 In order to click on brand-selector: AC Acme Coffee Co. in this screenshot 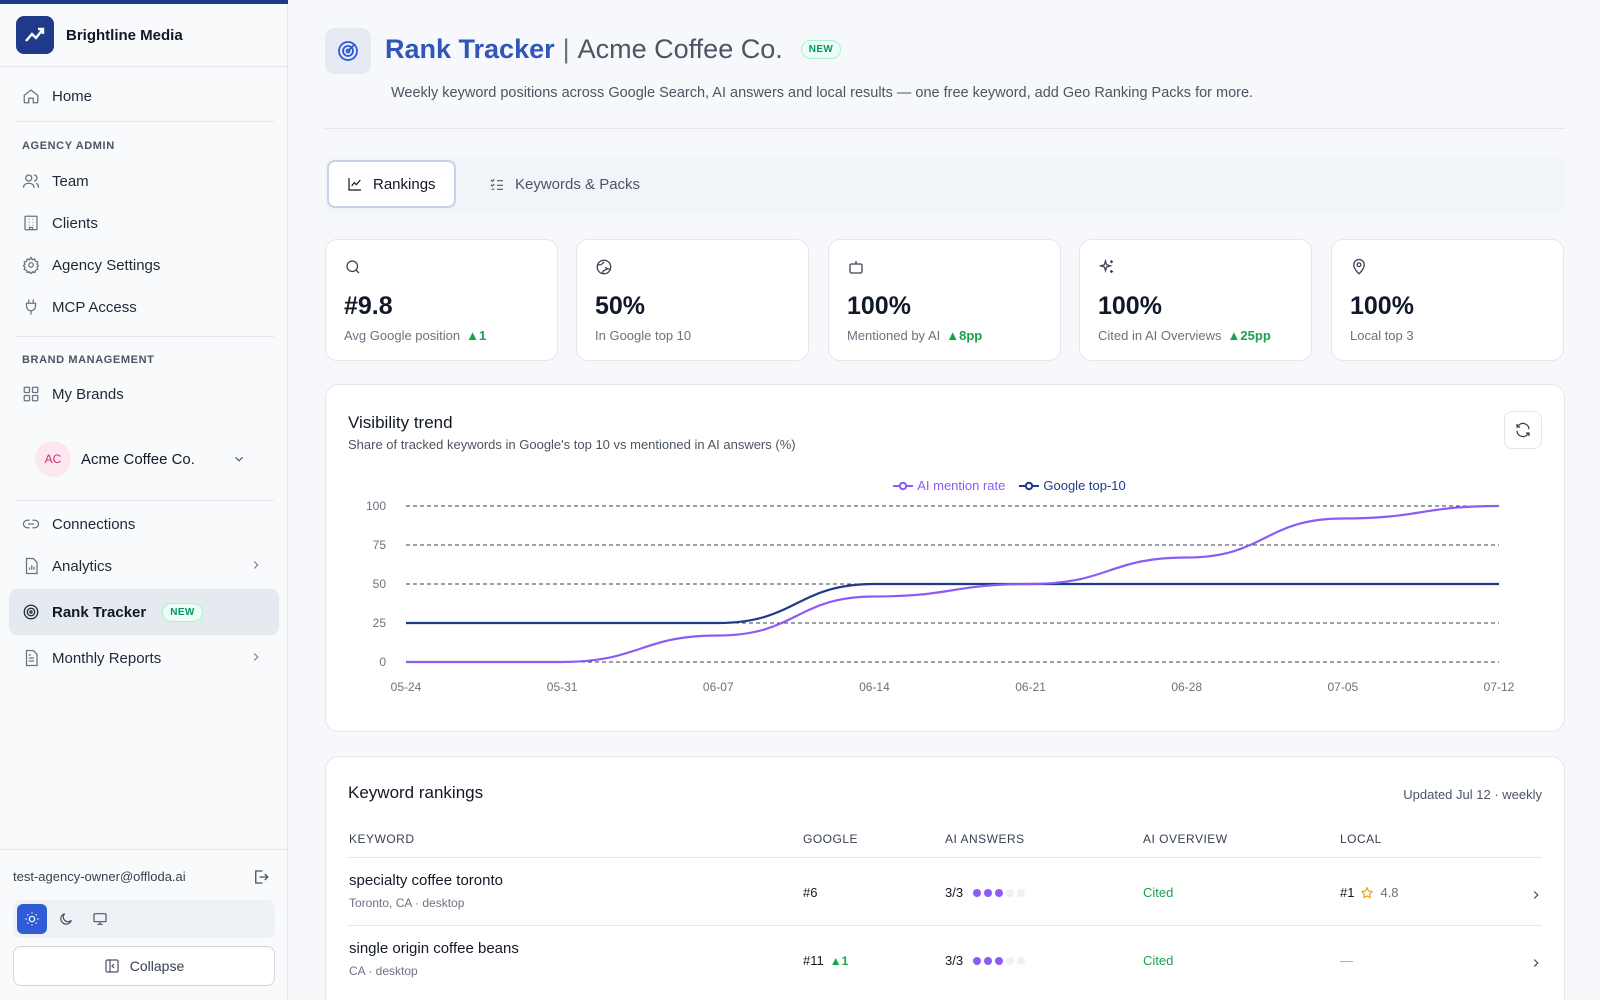, I will do `click(142, 459)`.